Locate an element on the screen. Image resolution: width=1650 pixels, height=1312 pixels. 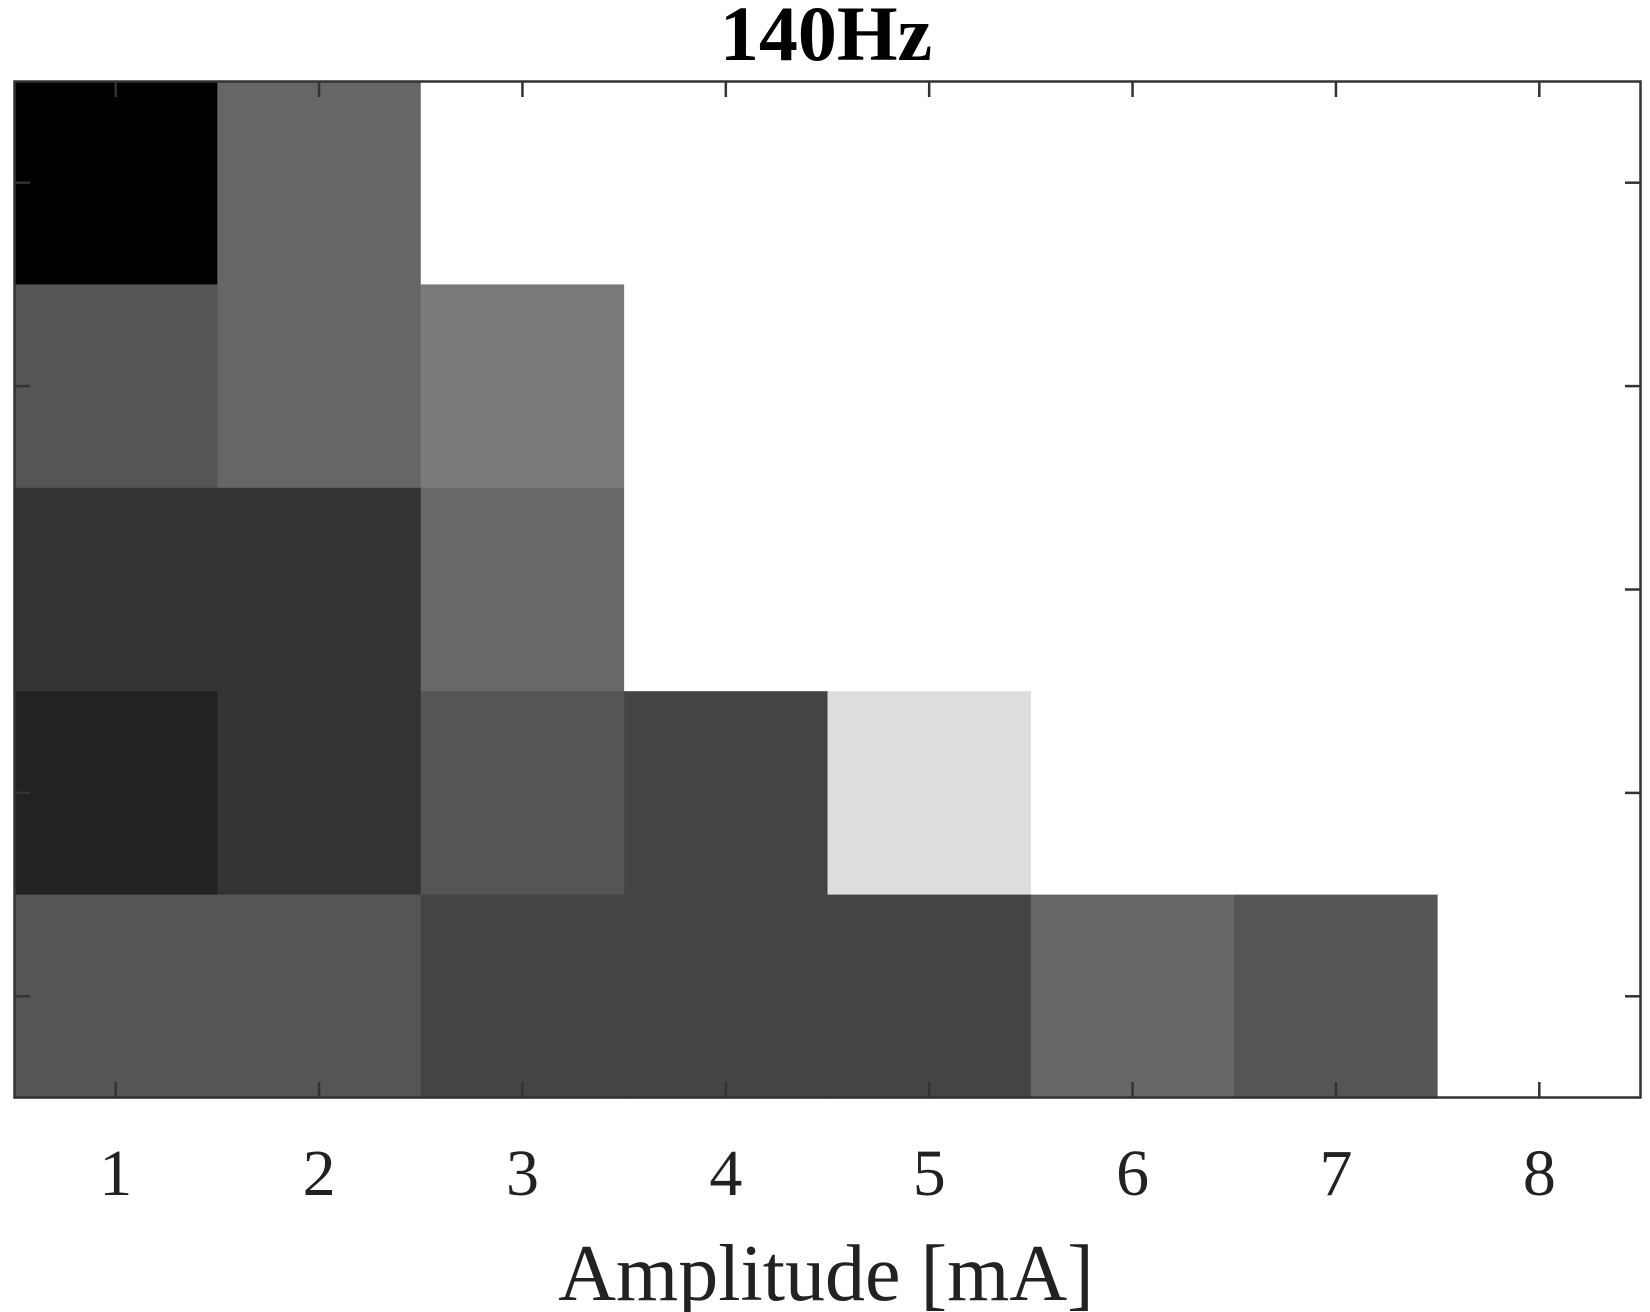
heatmap-cell-r4-c5 is located at coordinates (929, 793).